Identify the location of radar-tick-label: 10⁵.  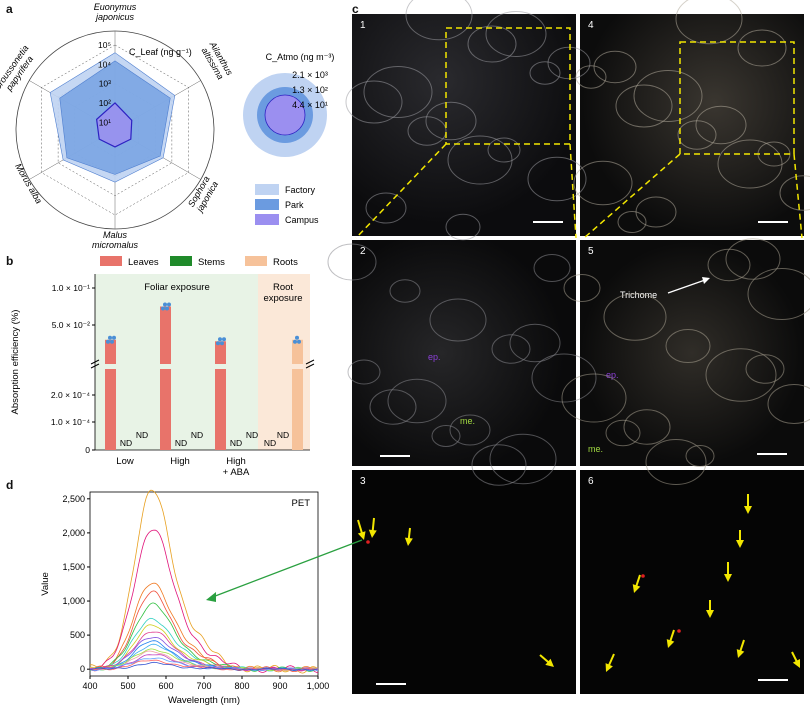
(104, 45).